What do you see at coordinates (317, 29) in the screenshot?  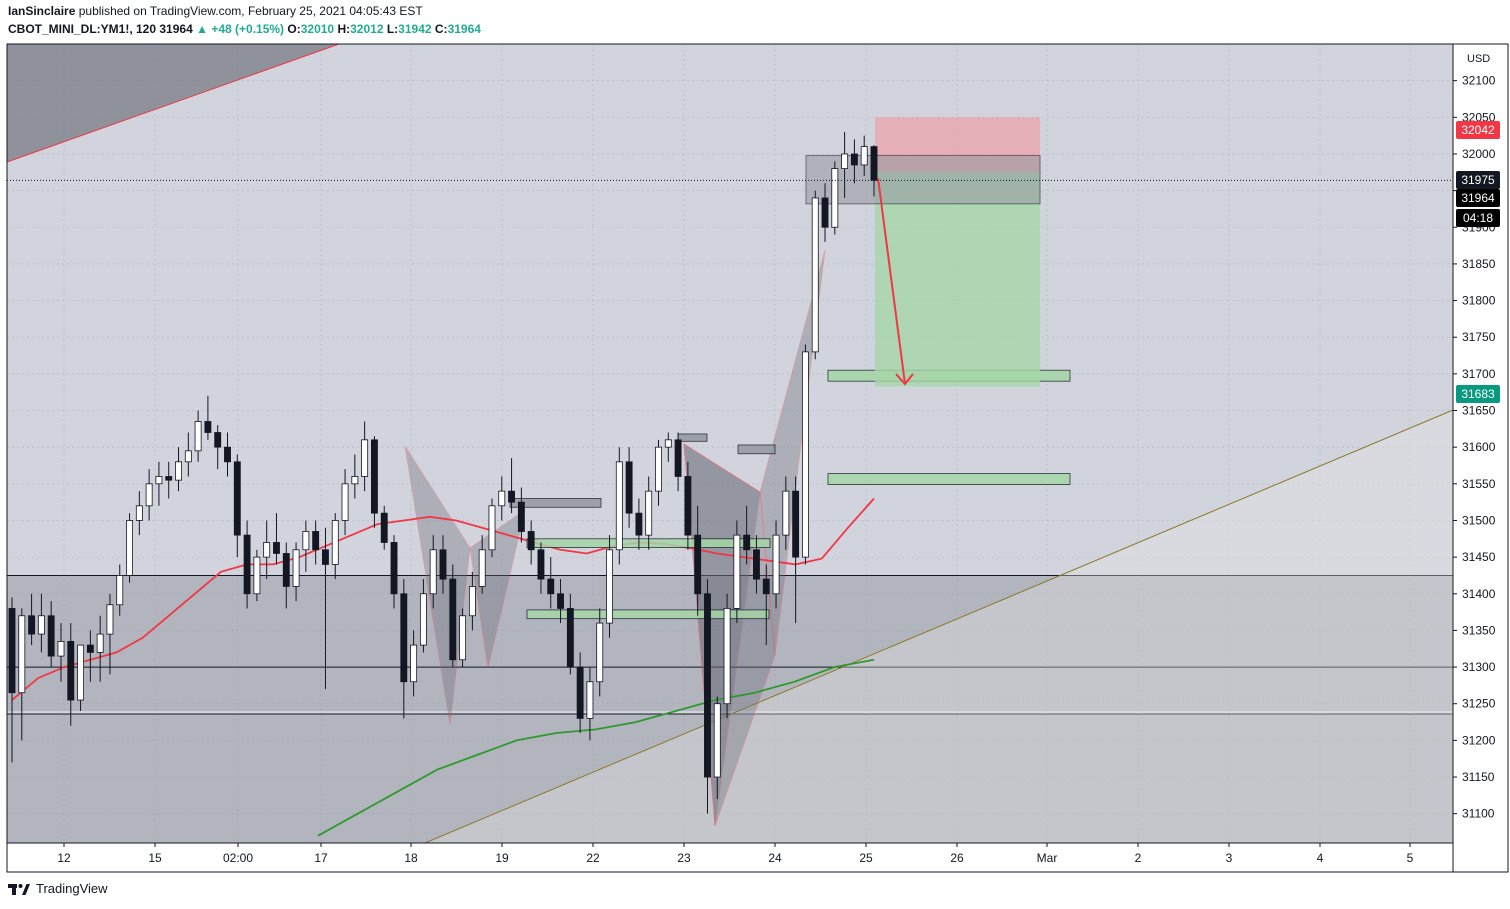 I see `open-value: 32010` at bounding box center [317, 29].